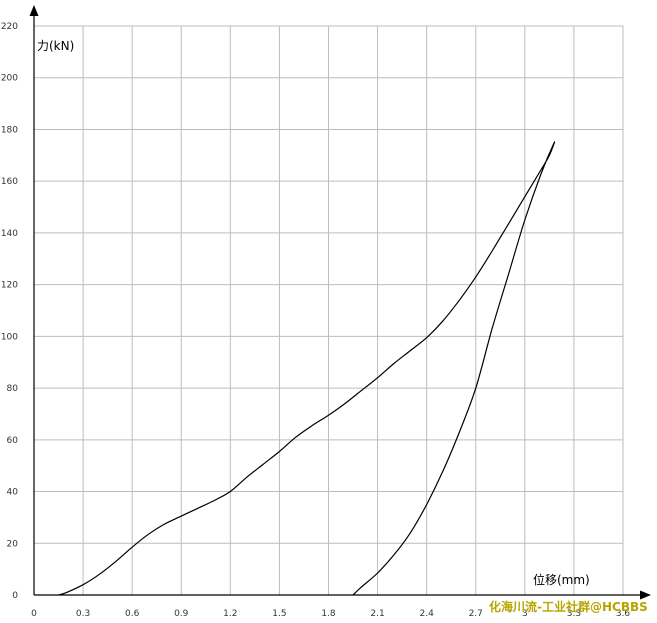 The image size is (657, 623). I want to click on x-tick-label: 1.5, so click(279, 614).